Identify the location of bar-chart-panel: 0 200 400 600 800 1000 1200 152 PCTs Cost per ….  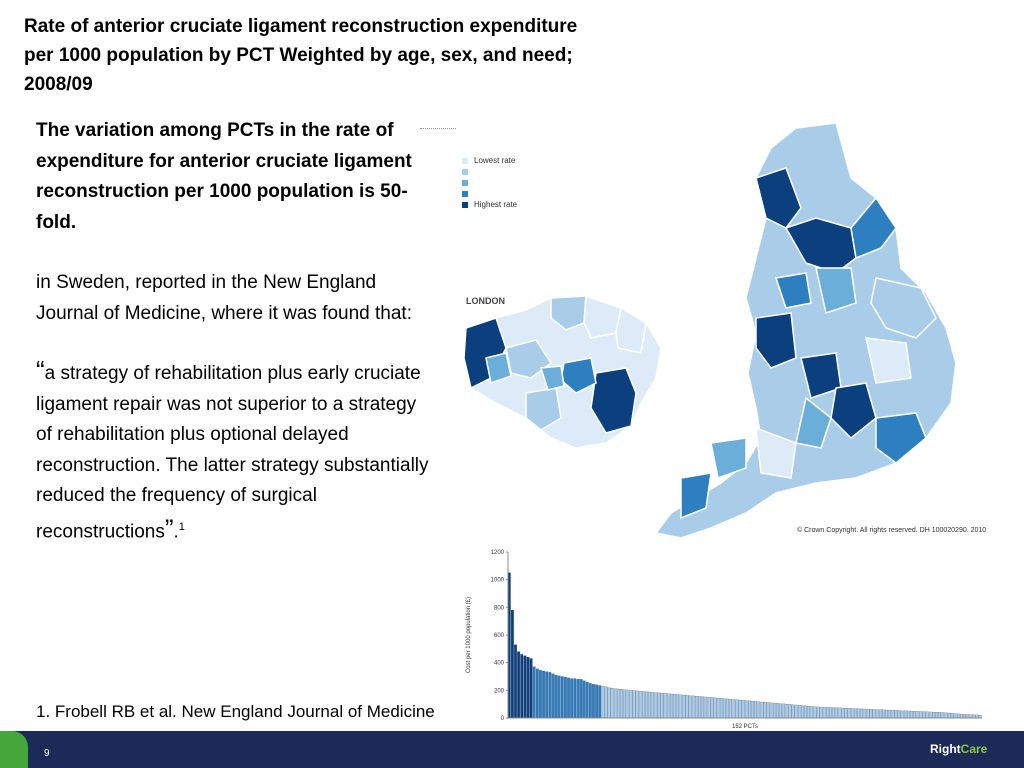
(720, 644).